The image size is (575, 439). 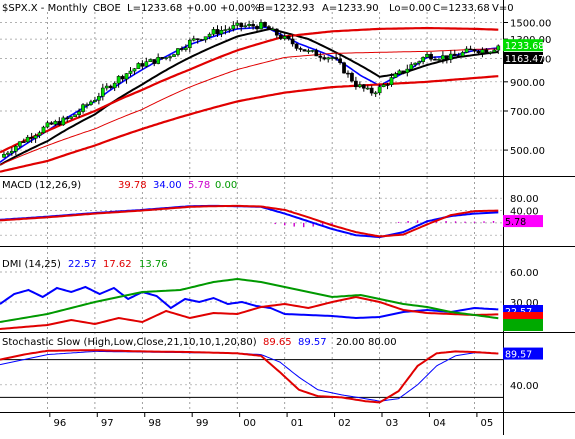 I want to click on macd-title: MACD (12,26,9), so click(x=41, y=185).